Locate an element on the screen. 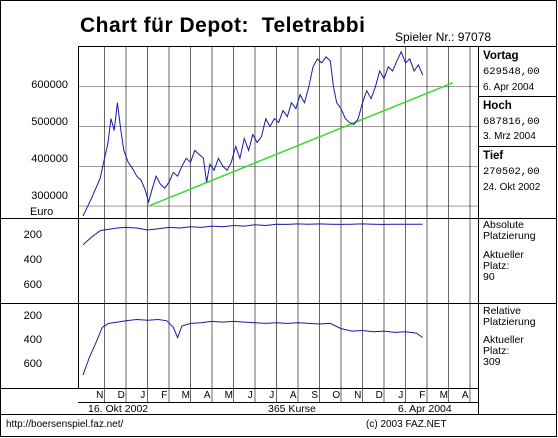 The image size is (558, 438). rel-current-2: Platz: is located at coordinates (496, 351).